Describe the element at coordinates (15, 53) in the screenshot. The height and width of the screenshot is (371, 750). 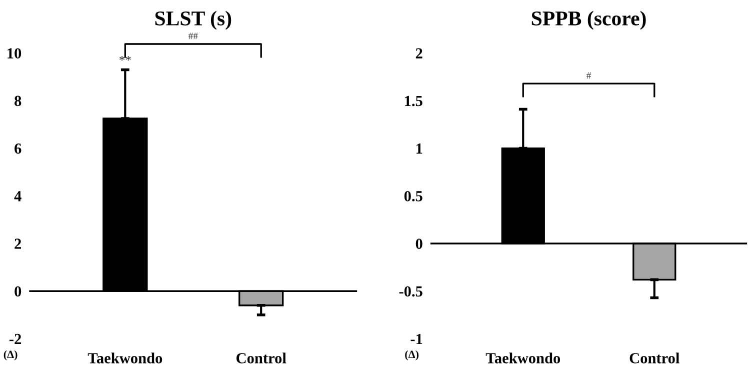
I see `y-tick-label: 10` at that location.